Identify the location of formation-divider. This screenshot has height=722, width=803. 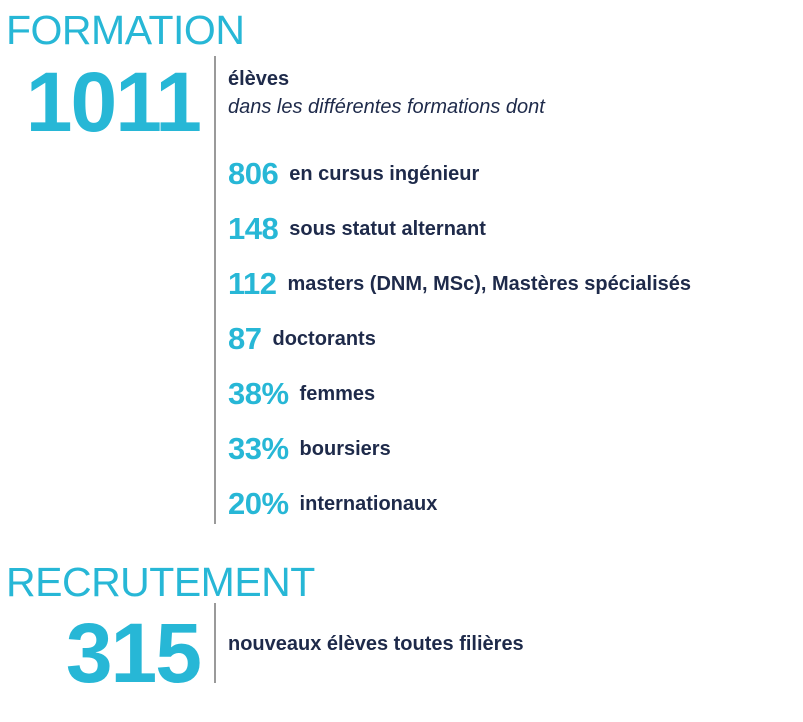
(215, 290).